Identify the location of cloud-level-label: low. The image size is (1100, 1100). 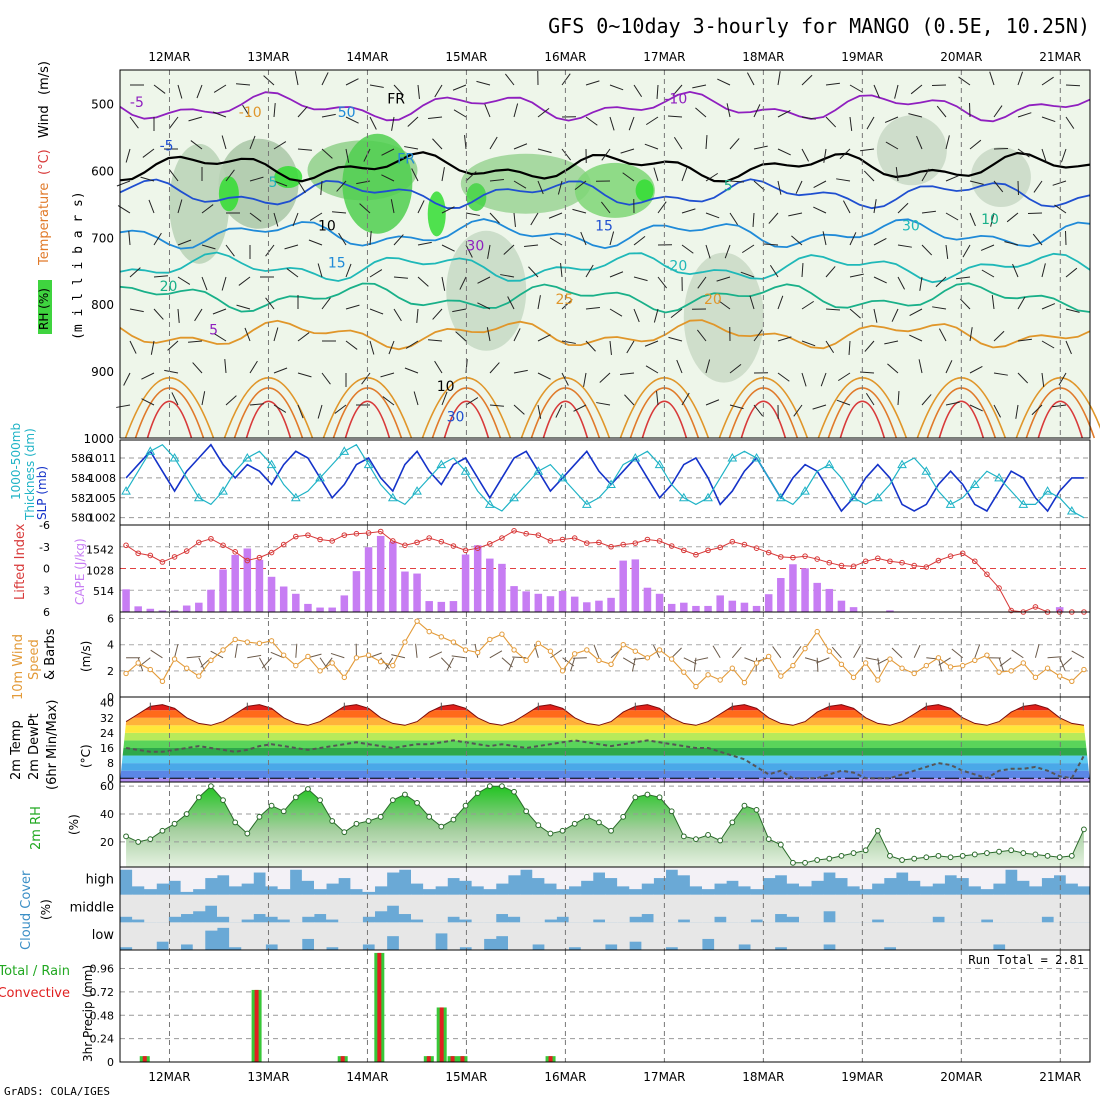
(103, 935).